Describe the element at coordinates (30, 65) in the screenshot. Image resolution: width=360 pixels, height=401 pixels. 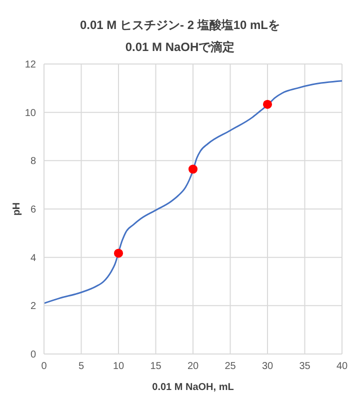
I see `y-tick-label: 12` at that location.